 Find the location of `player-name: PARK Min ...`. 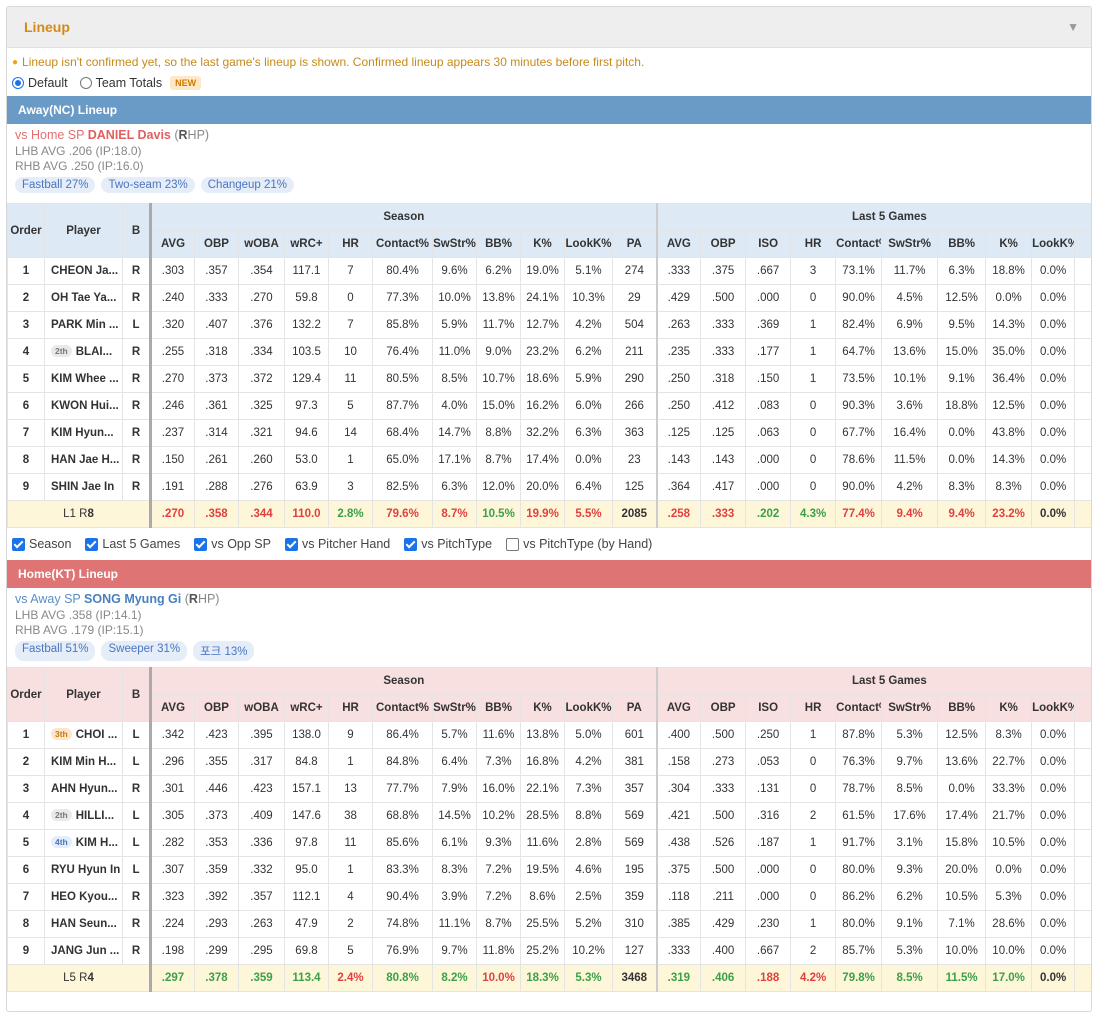

player-name: PARK Min ... is located at coordinates (85, 325).